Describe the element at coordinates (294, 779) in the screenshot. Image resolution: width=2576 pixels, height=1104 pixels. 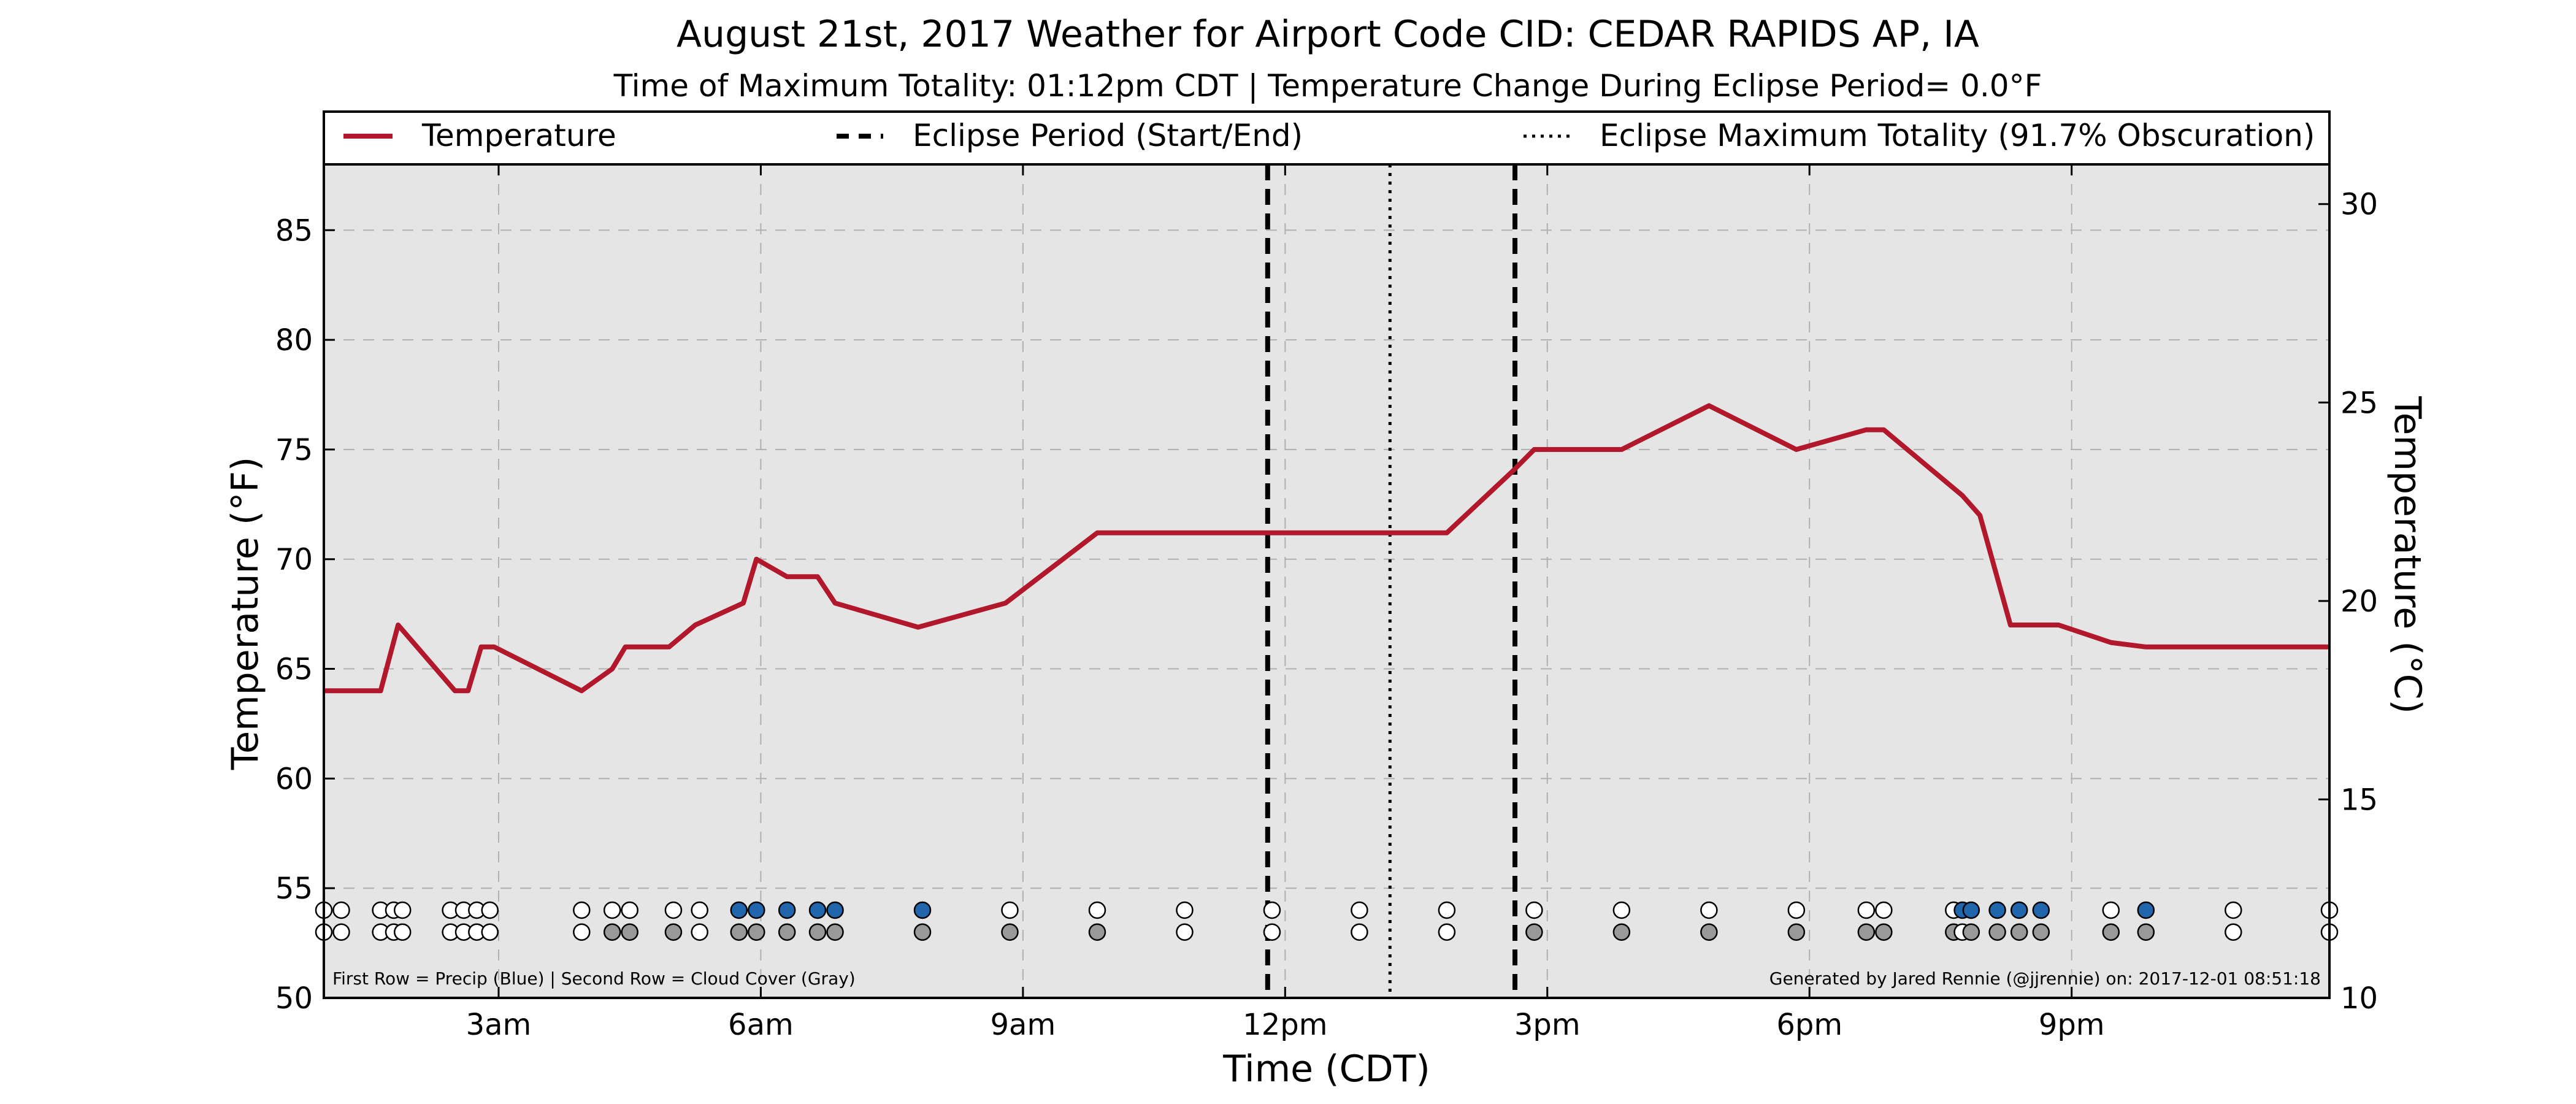
I see `y-tick-label: 60` at that location.